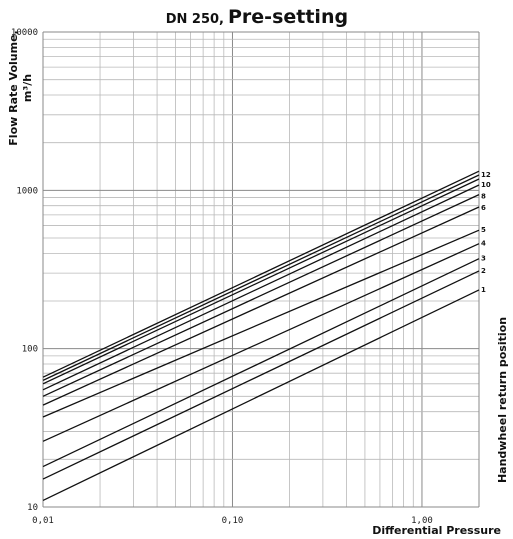 The width and height of the screenshot is (513, 539). I want to click on series-label-10: 10, so click(486, 185).